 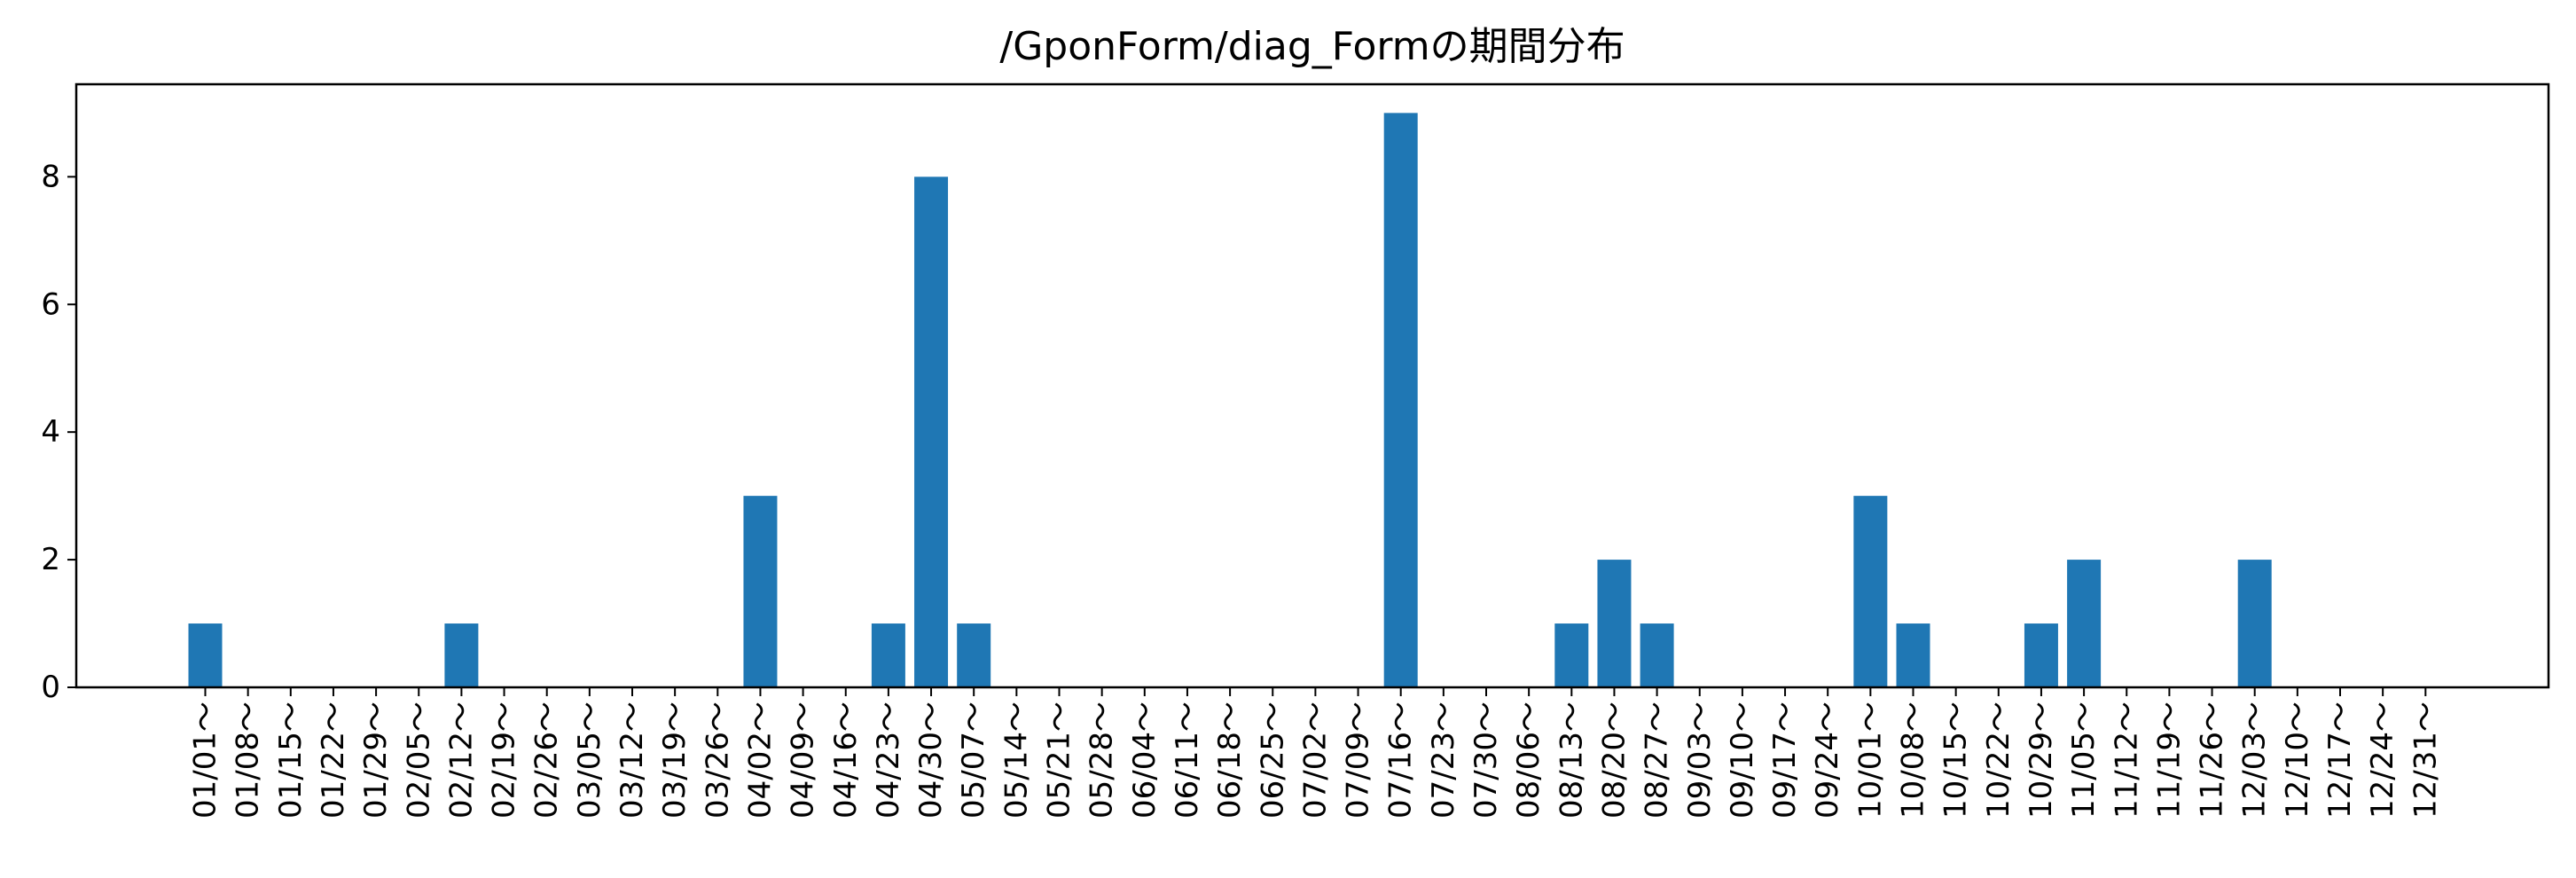 I want to click on x-tick-label: 12/03～, so click(x=2255, y=761).